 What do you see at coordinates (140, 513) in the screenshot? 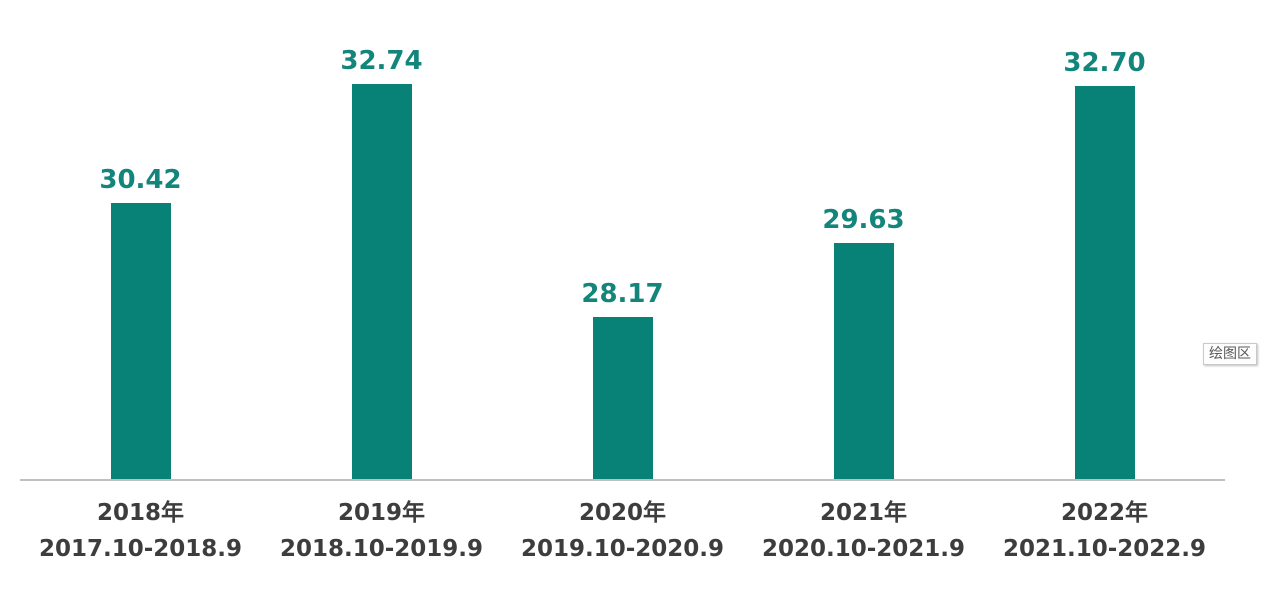
I see `category-year: 2018年` at bounding box center [140, 513].